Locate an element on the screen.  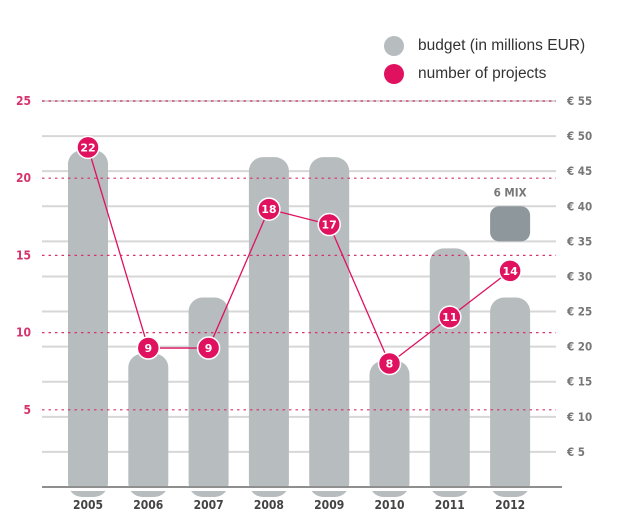
budget-bar-2007 is located at coordinates (208, 397).